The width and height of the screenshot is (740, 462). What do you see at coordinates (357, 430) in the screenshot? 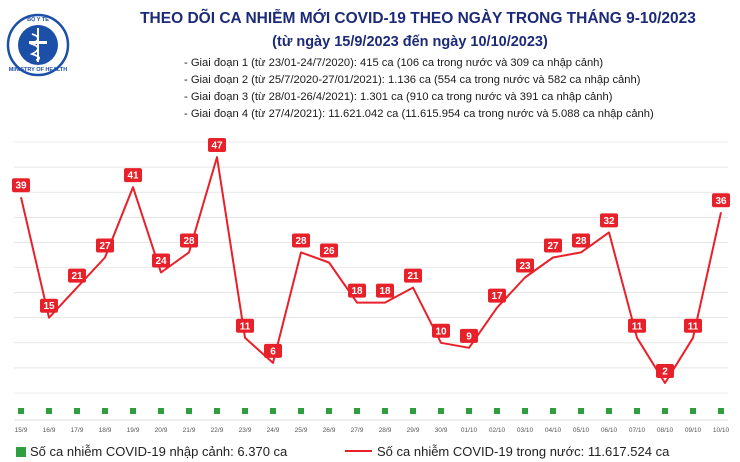
I see `x-tick-label: 27/9` at bounding box center [357, 430].